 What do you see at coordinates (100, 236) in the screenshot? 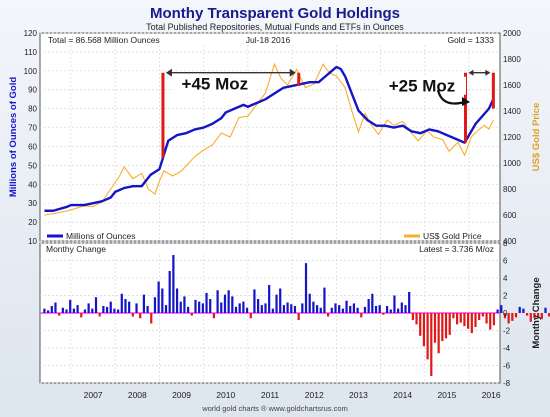
I see `legend-label-ounces: Millions of Ounces` at bounding box center [100, 236].